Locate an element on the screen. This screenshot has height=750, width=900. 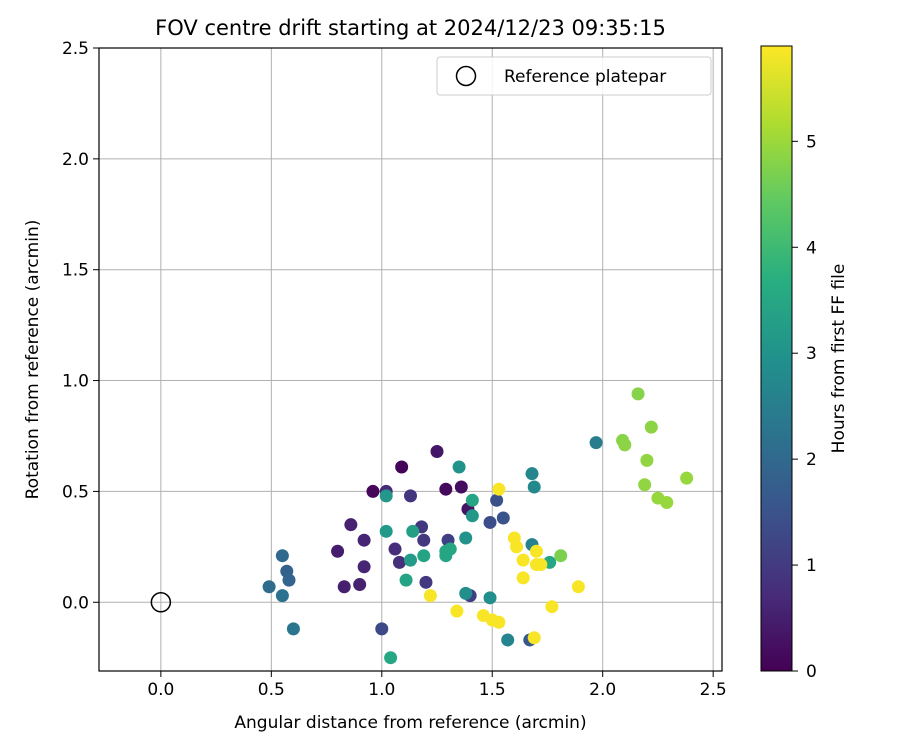
legend-label: Reference platepar is located at coordinates (585, 77).